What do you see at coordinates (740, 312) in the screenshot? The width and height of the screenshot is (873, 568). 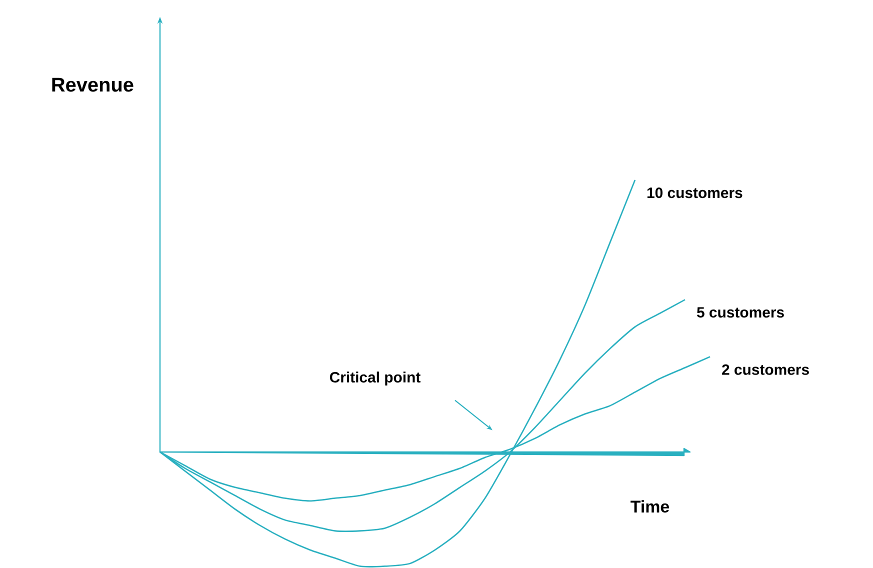 I see `series-label: 5 customers` at bounding box center [740, 312].